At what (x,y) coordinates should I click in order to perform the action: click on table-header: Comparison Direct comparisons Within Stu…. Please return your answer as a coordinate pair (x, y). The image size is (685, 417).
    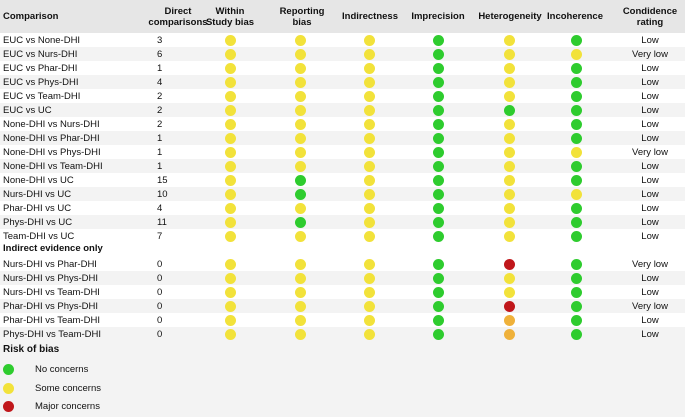
    Looking at the image, I should click on (342, 16).